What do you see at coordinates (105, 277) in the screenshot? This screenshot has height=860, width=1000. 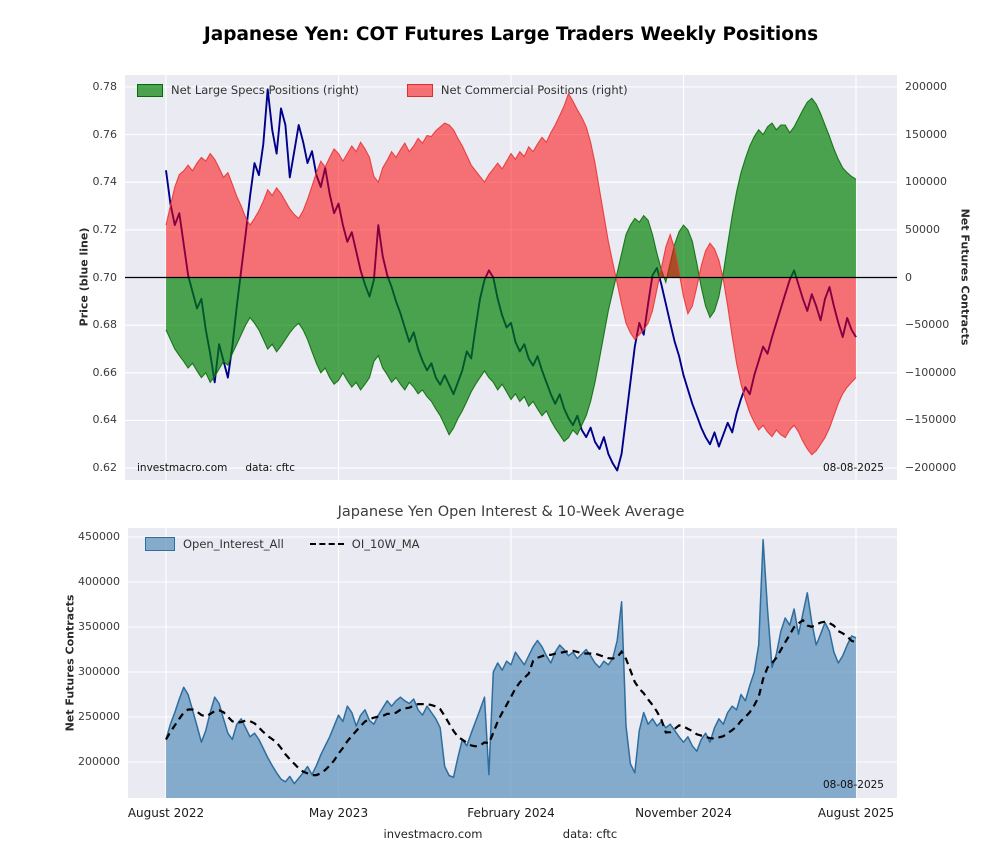 I see `y-tick-label: 0.70` at bounding box center [105, 277].